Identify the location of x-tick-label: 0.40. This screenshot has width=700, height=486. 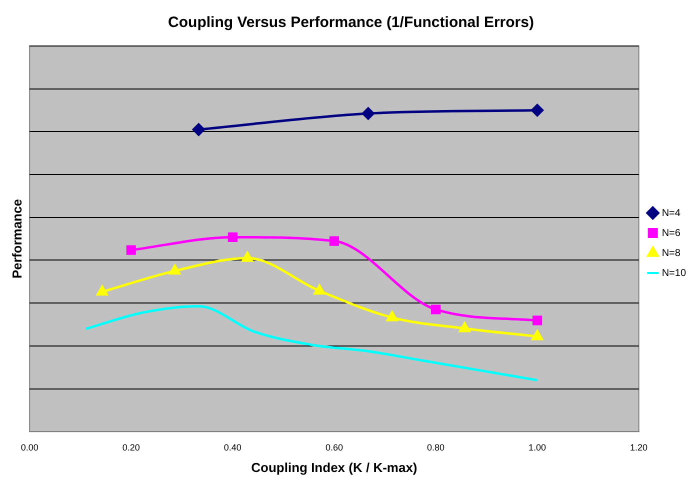
(233, 447).